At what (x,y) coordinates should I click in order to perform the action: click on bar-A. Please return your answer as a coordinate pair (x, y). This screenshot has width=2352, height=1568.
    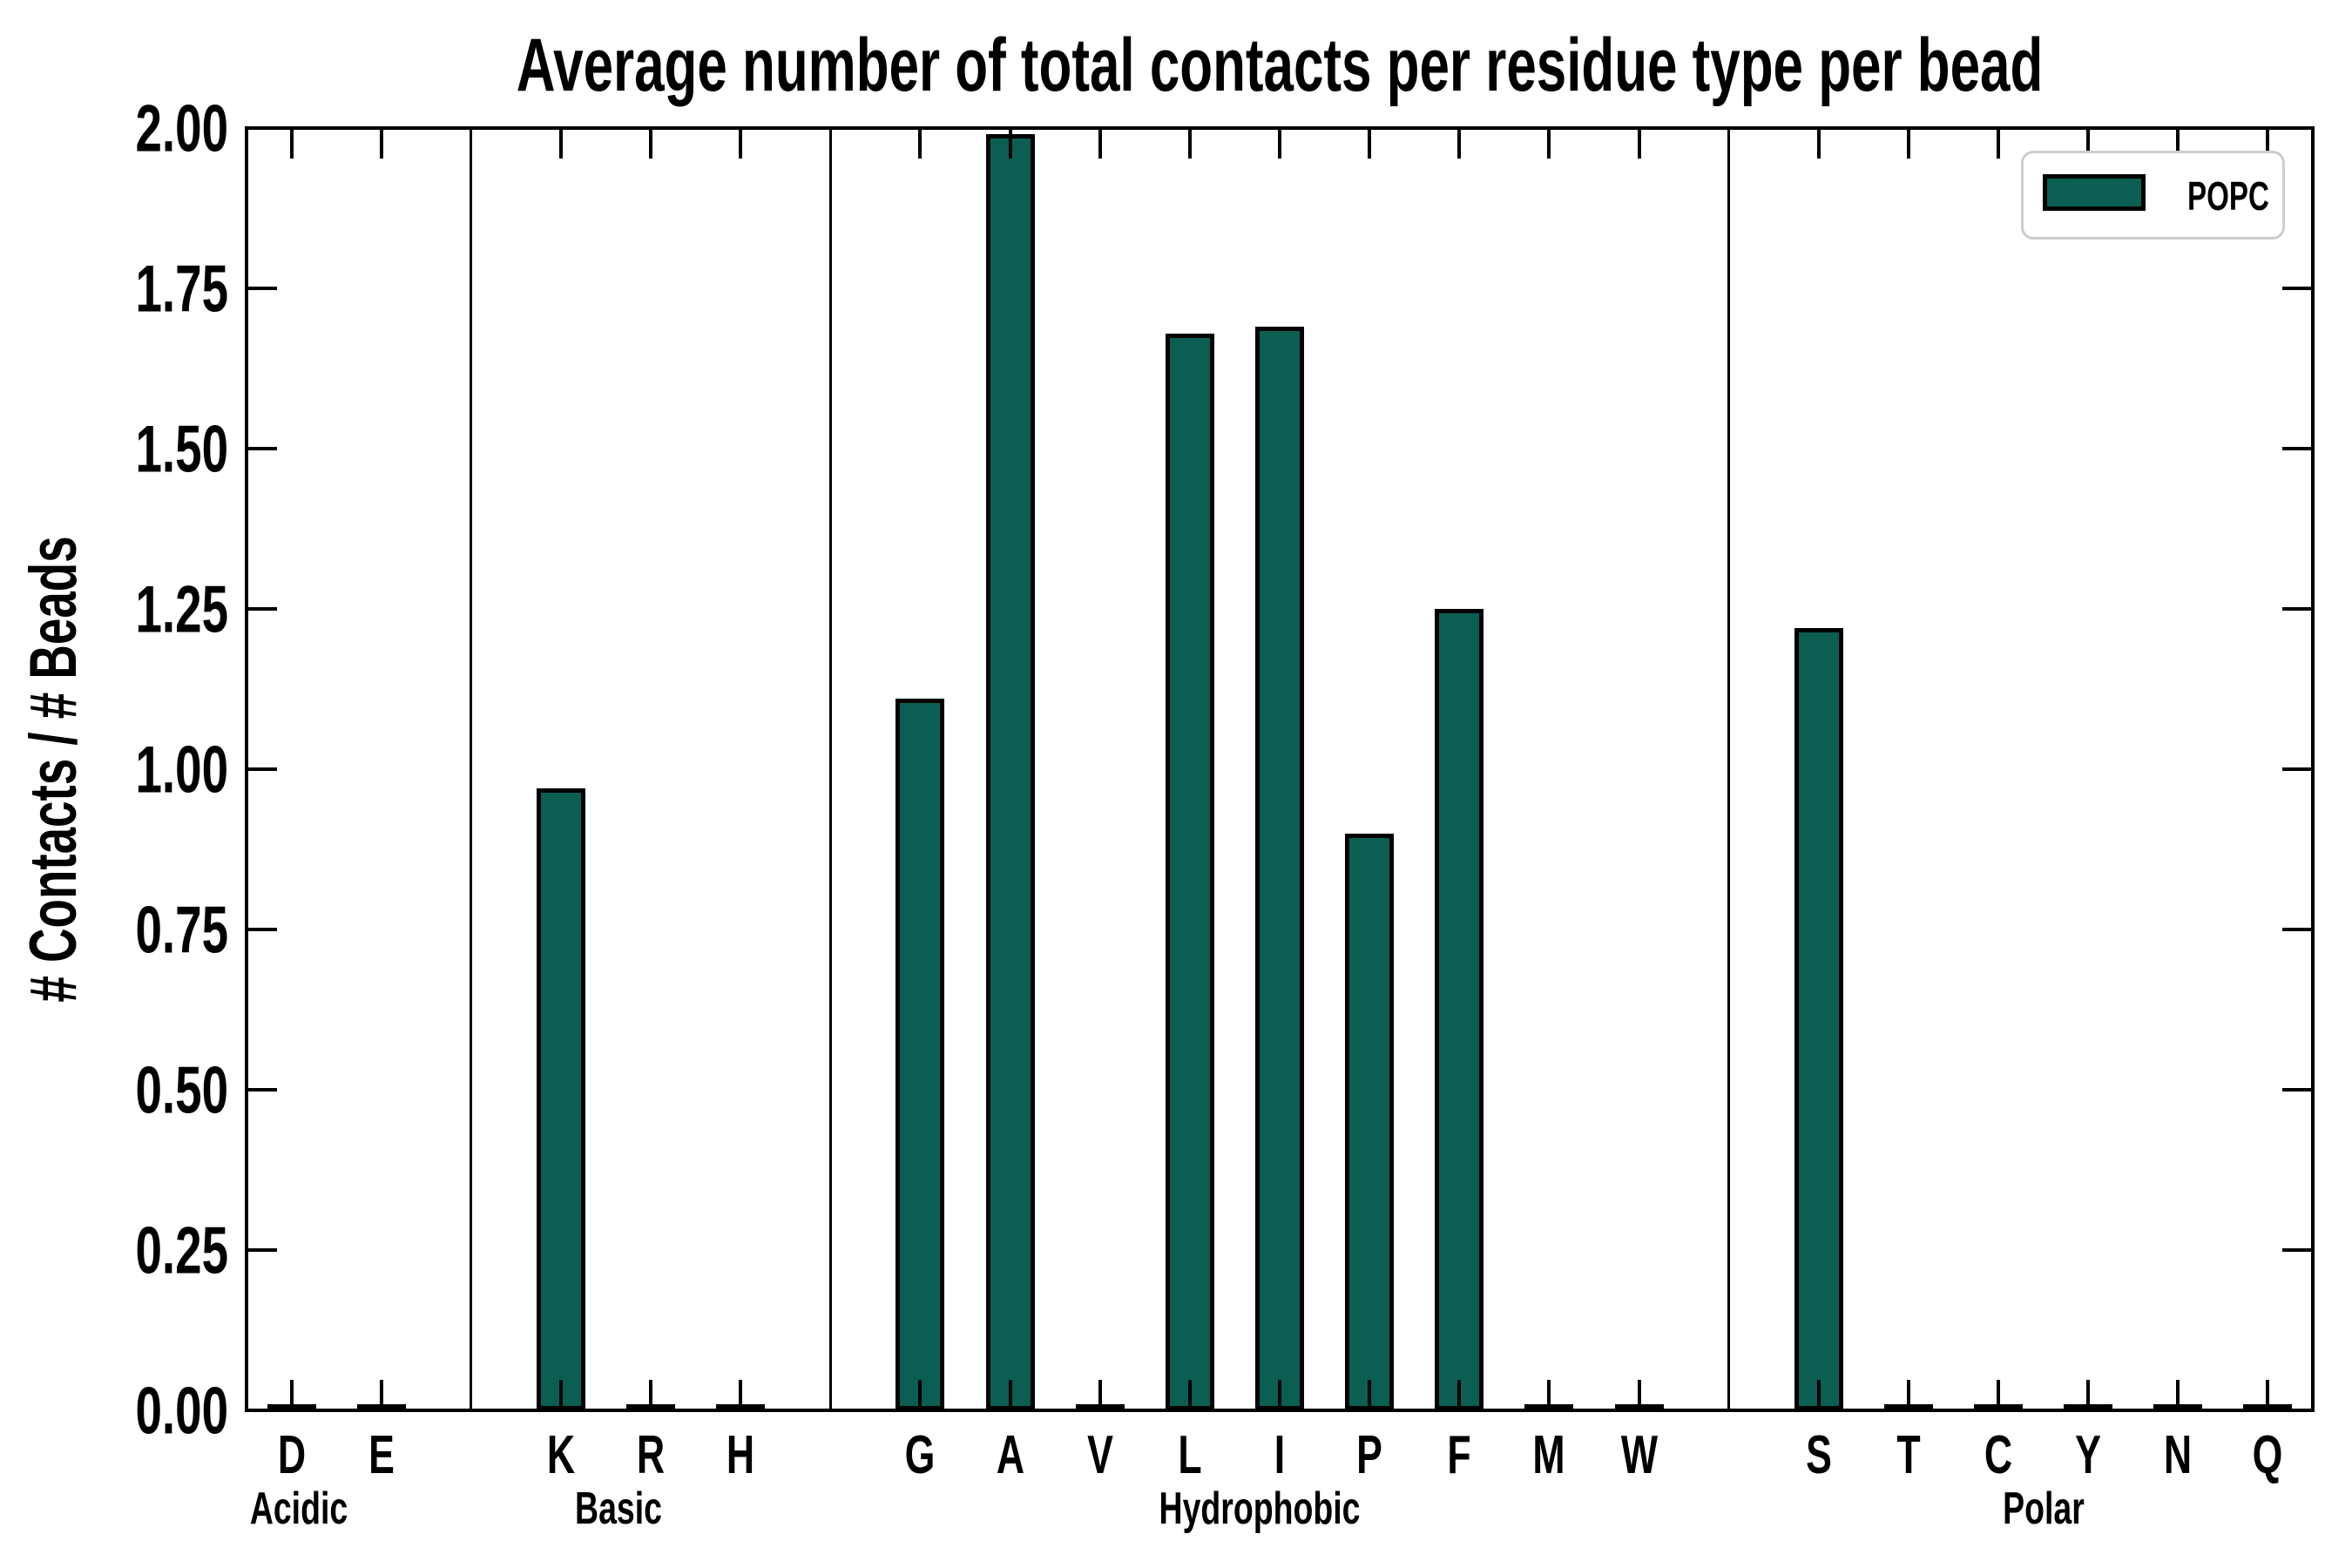
    Looking at the image, I should click on (1010, 772).